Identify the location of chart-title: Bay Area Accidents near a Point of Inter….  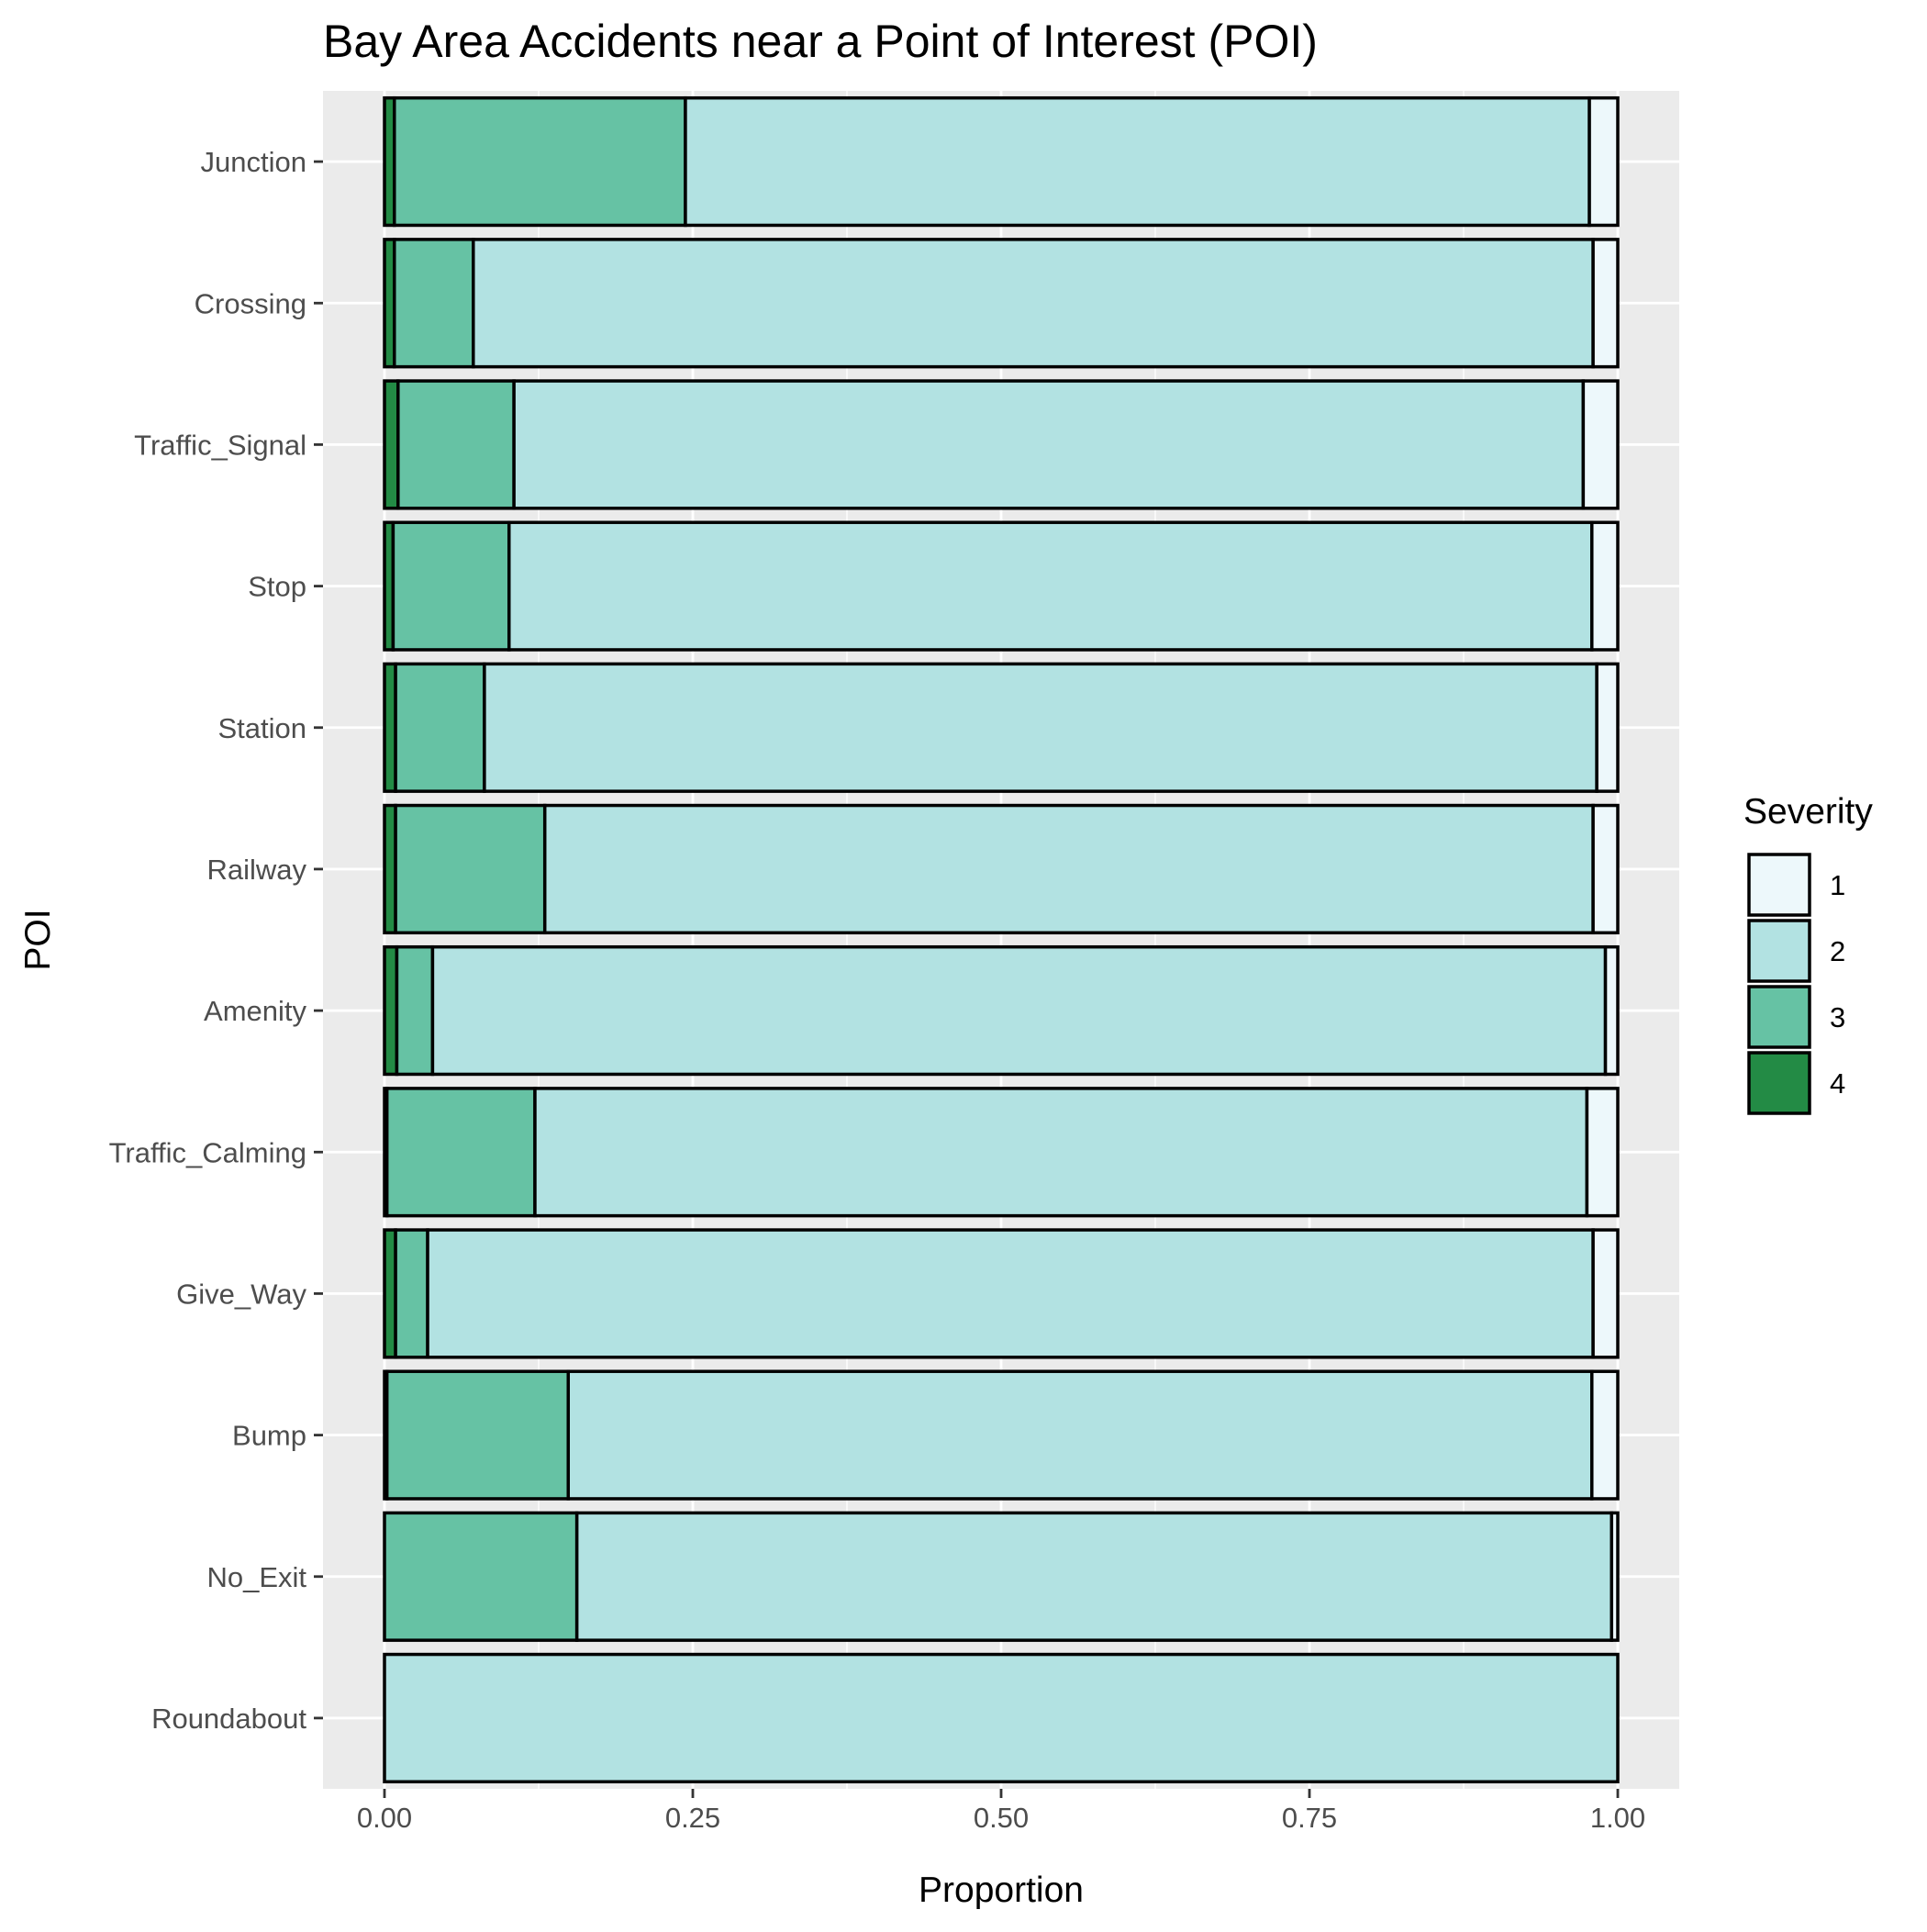
(820, 41).